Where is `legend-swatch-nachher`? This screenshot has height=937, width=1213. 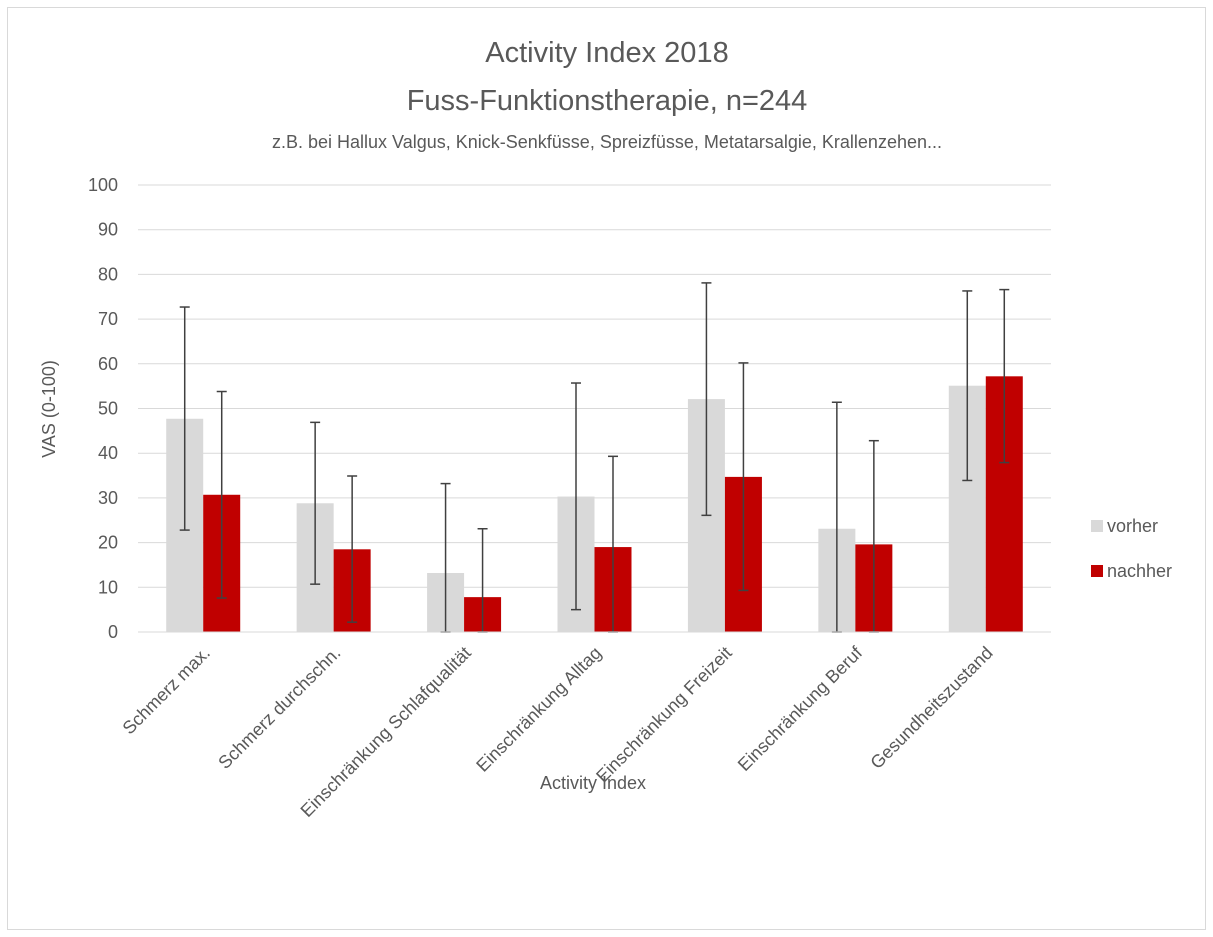 legend-swatch-nachher is located at coordinates (1097, 571).